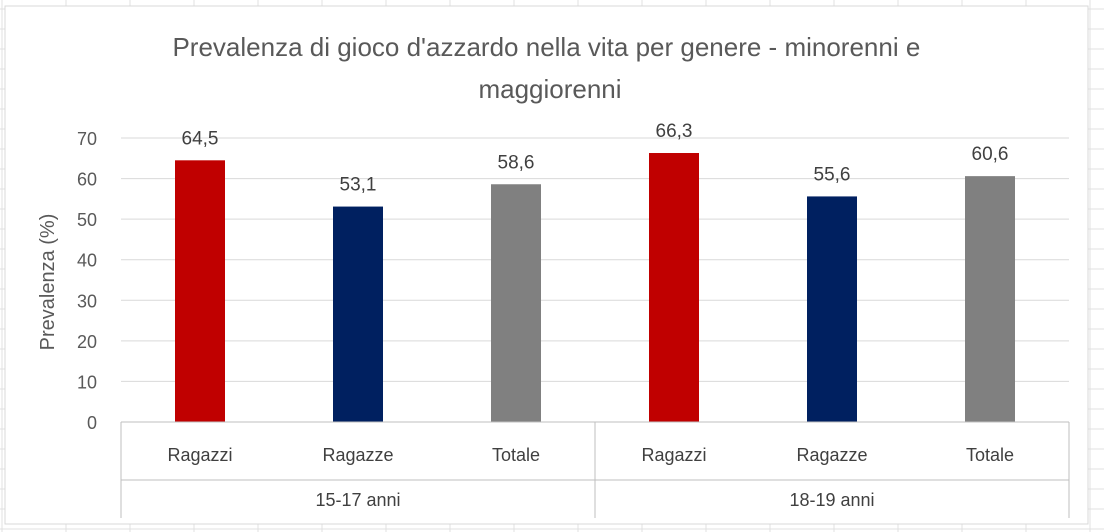 Image resolution: width=1104 pixels, height=532 pixels. I want to click on y-tick-label: 60, so click(87, 180).